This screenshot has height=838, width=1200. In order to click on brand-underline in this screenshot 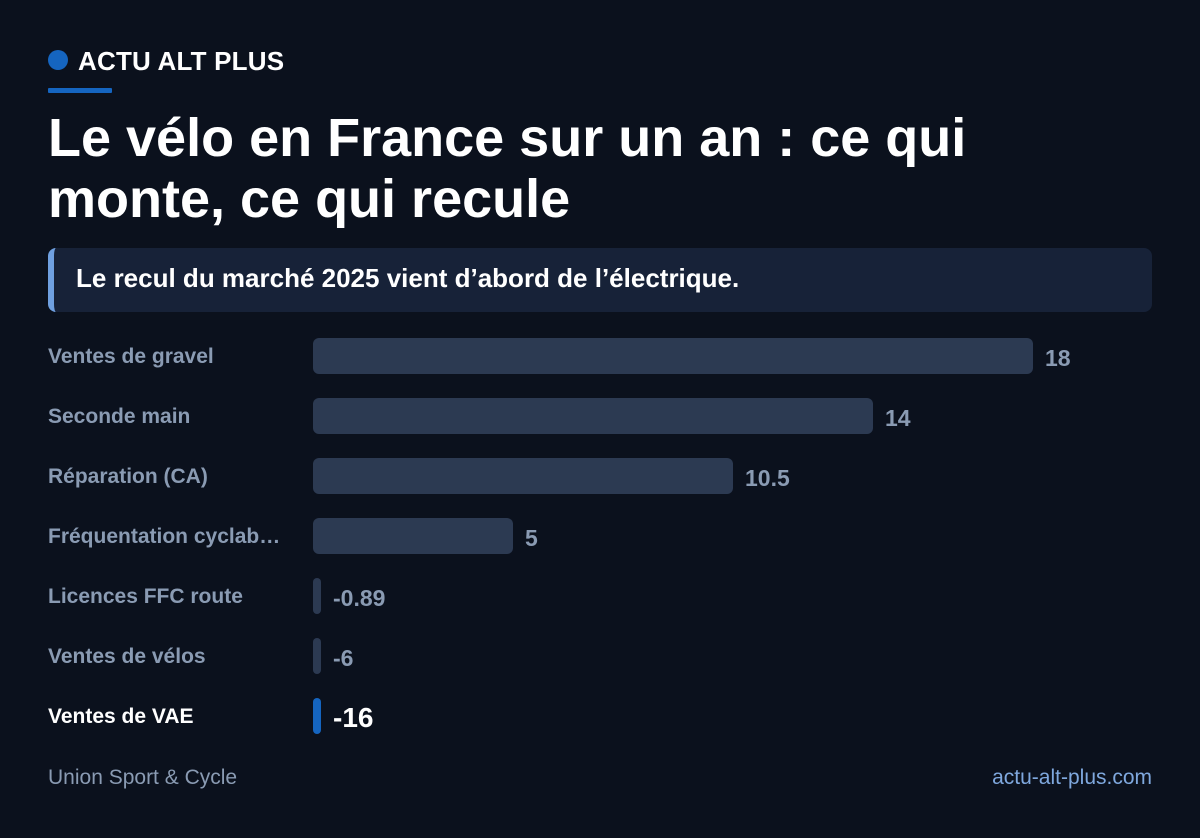, I will do `click(80, 90)`.